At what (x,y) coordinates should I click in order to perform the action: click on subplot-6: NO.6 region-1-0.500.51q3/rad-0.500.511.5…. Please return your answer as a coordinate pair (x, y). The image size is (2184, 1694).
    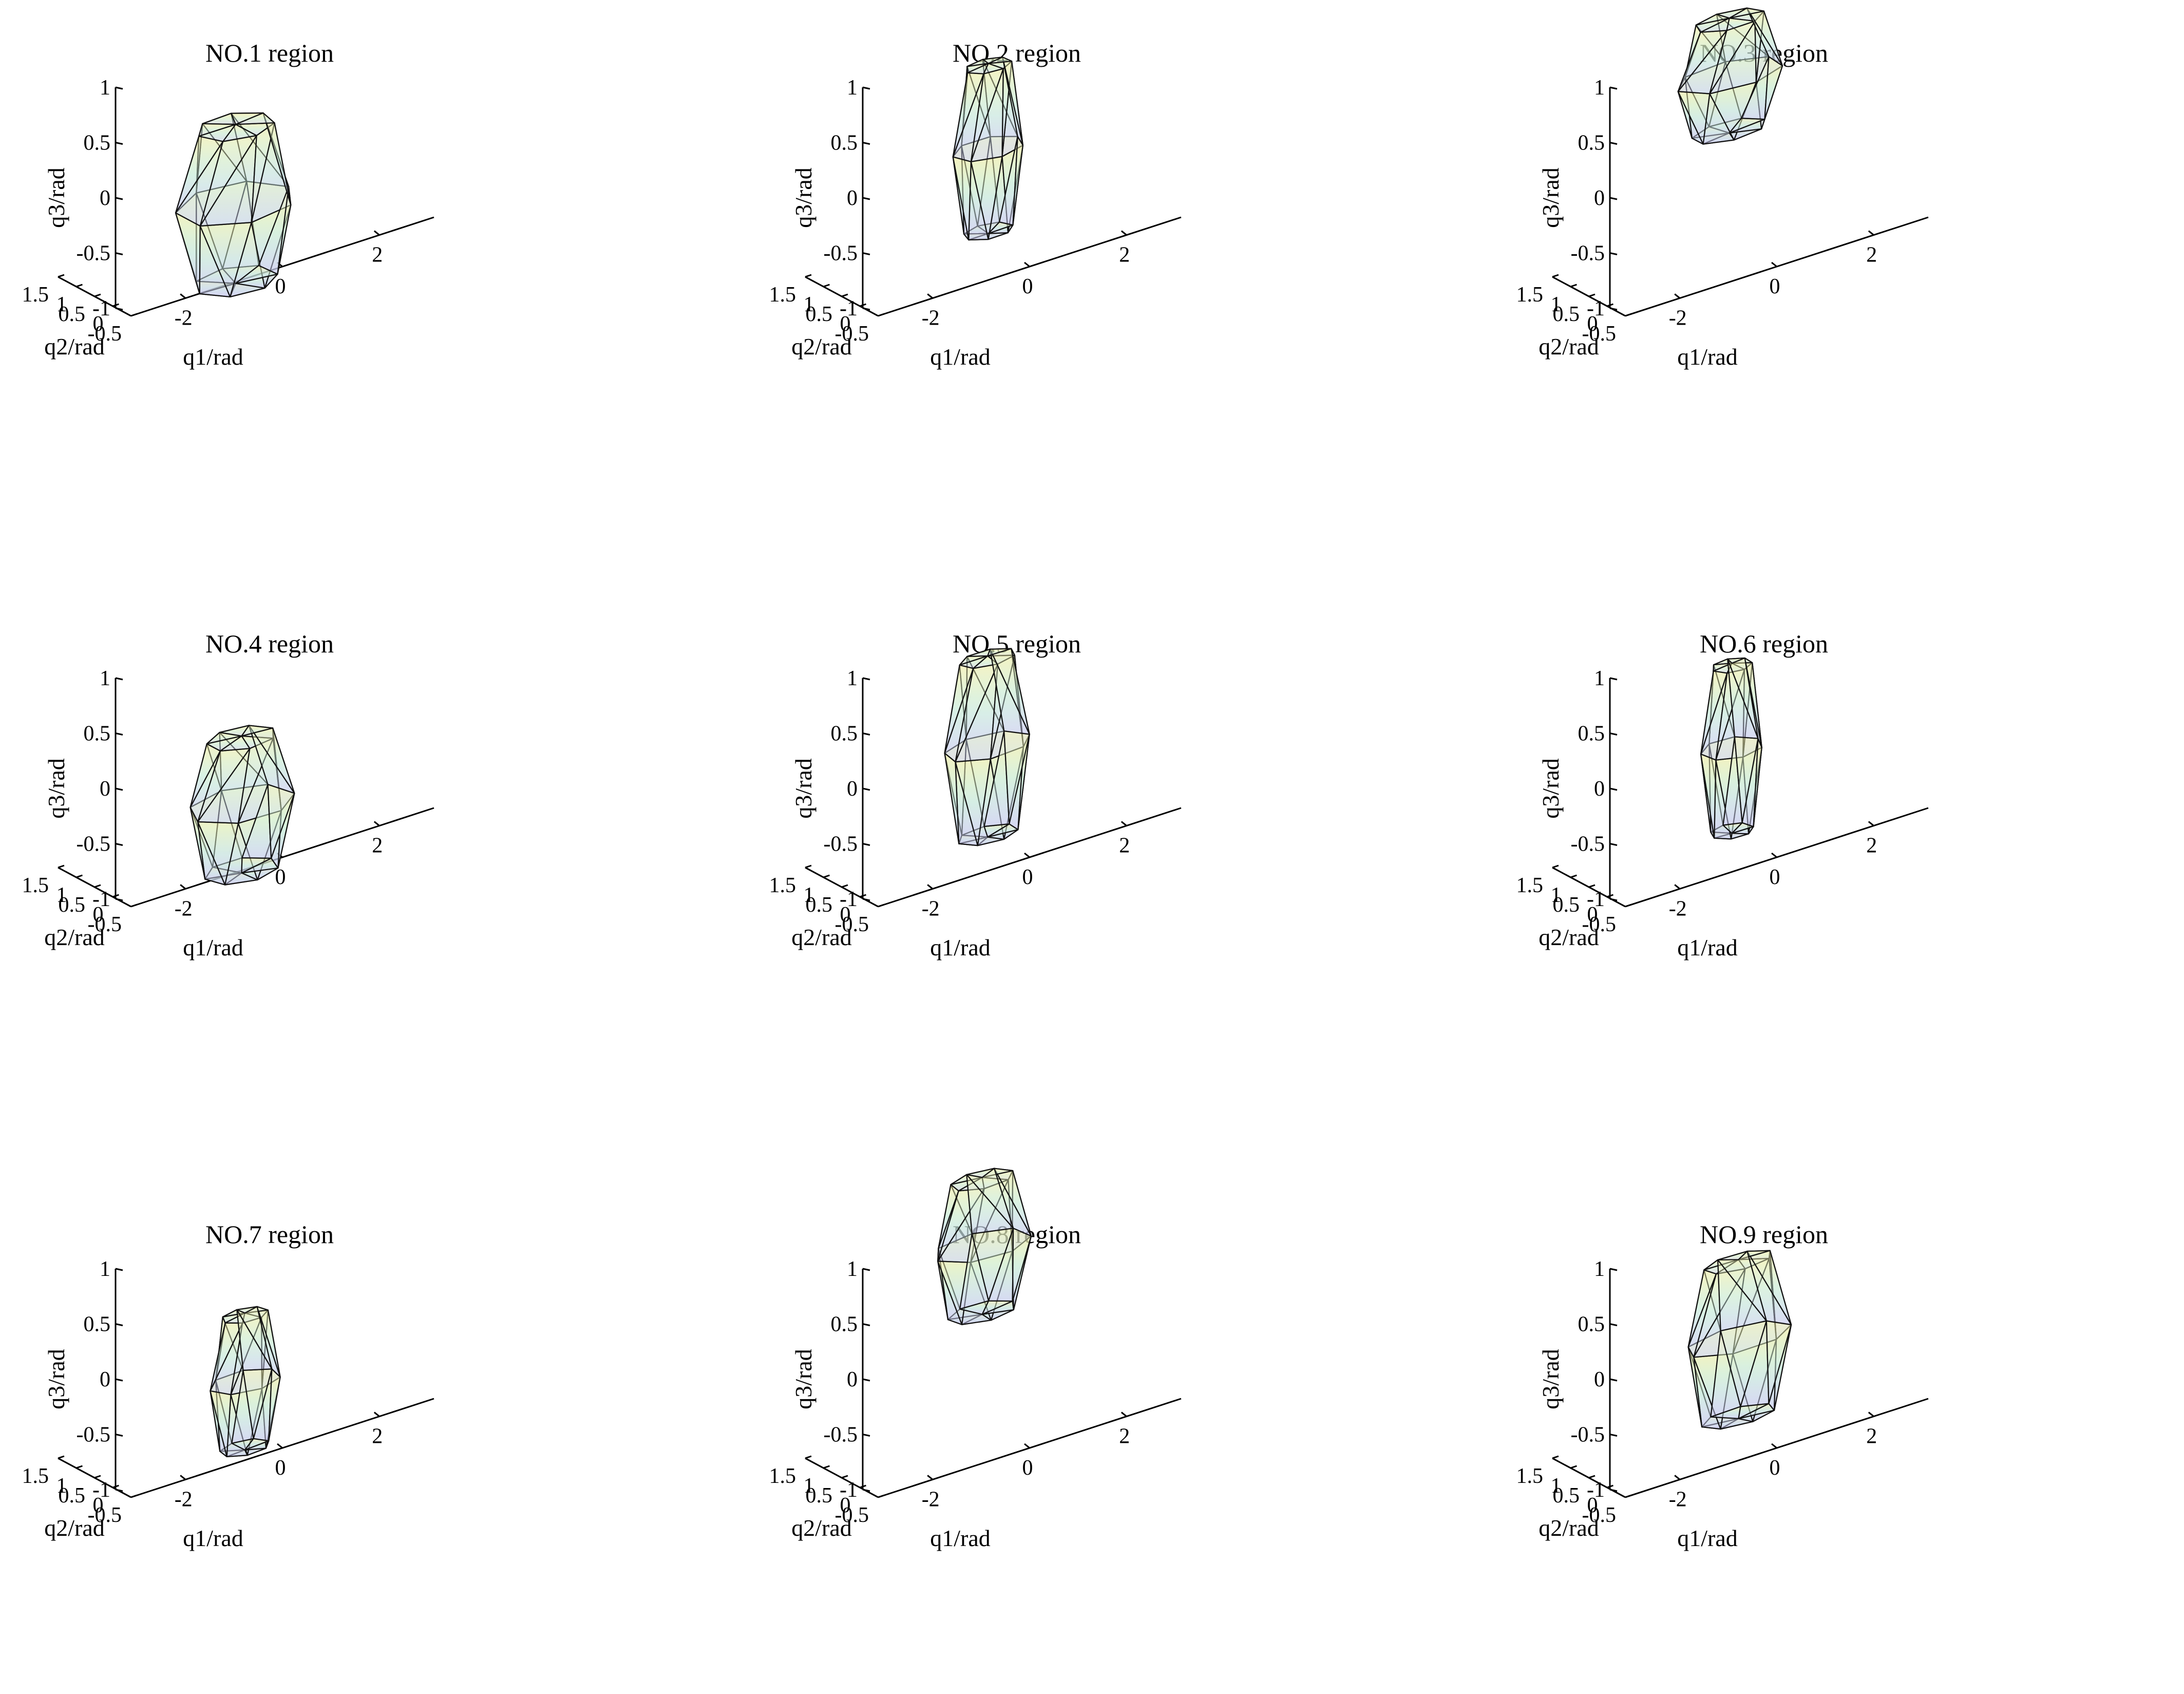
    Looking at the image, I should click on (1722, 795).